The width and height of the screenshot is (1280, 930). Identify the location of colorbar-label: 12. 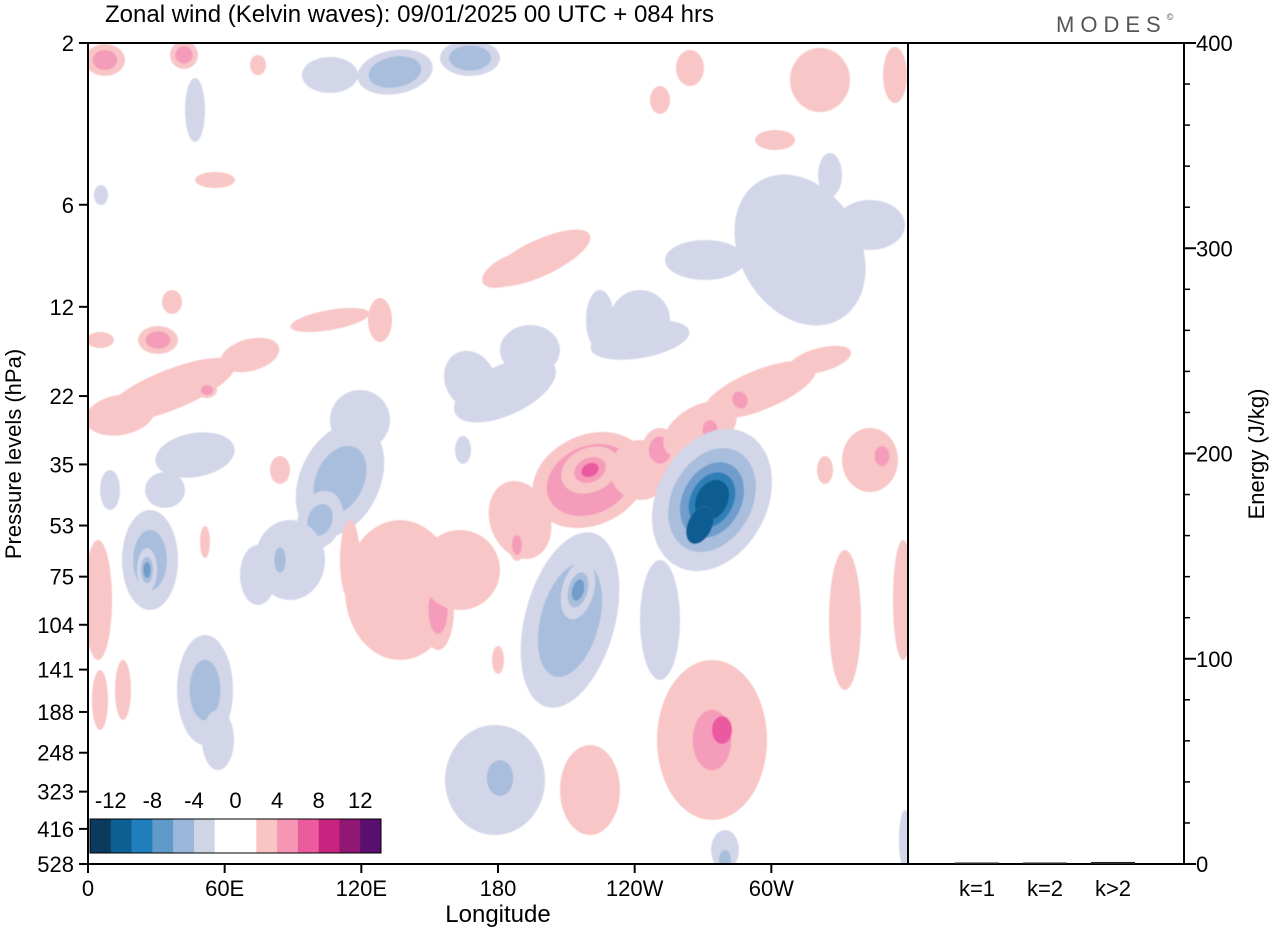
(360, 800).